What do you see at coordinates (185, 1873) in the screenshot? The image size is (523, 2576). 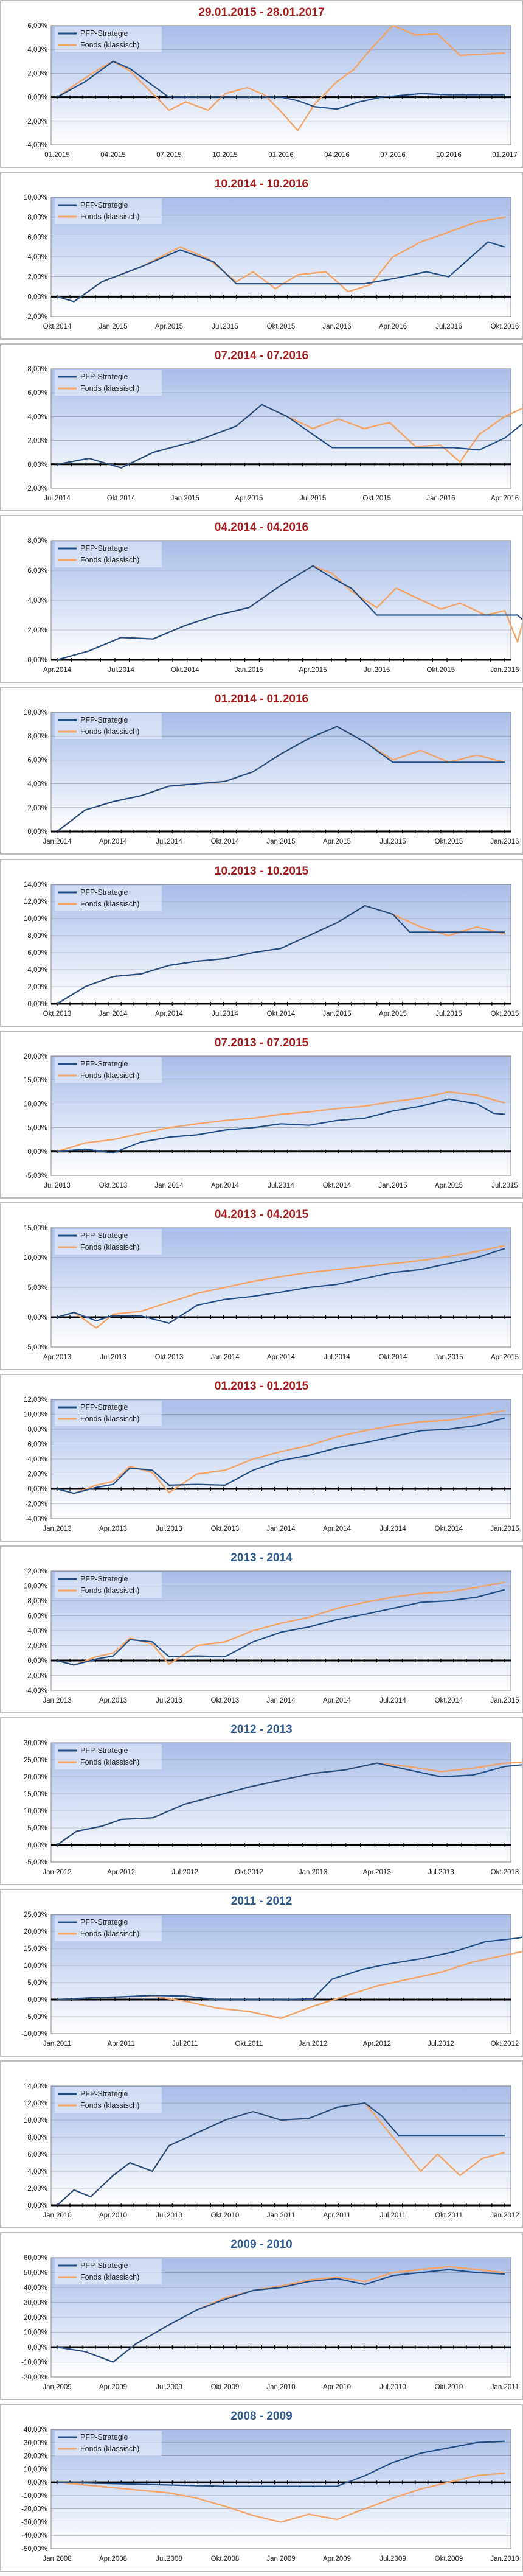 I see `x-tick-label: Jul.2012` at bounding box center [185, 1873].